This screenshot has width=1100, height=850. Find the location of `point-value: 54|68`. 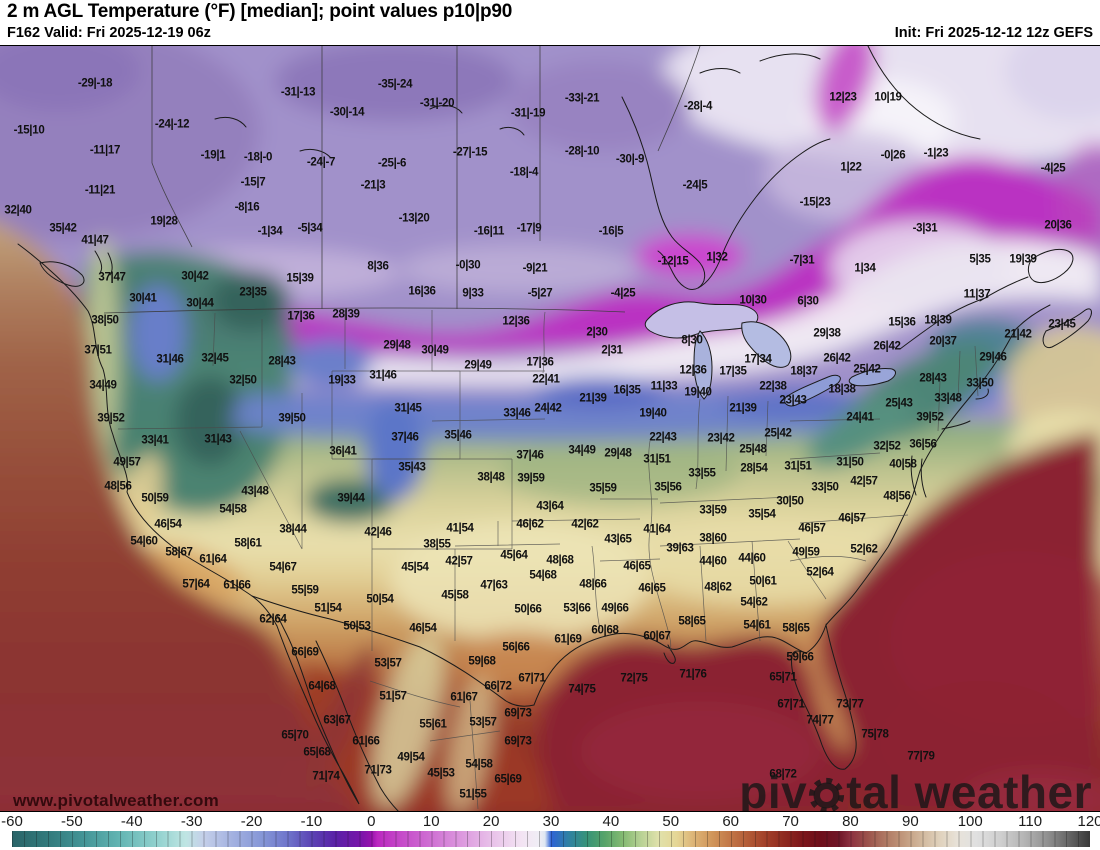

point-value: 54|68 is located at coordinates (543, 575).